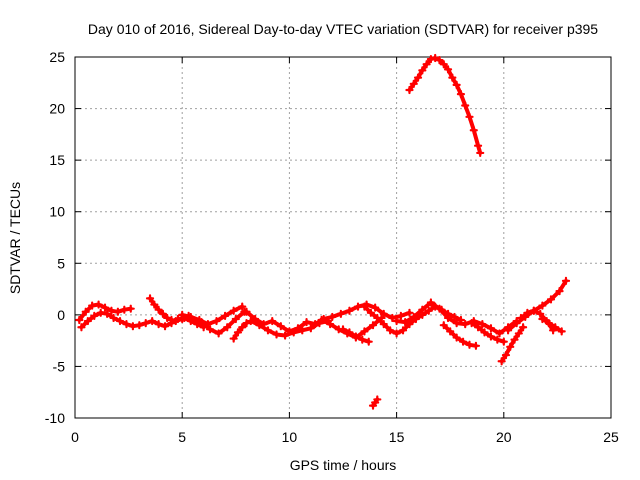 This screenshot has width=640, height=480. Describe the element at coordinates (343, 465) in the screenshot. I see `x-axis-label: GPS time / hours` at that location.